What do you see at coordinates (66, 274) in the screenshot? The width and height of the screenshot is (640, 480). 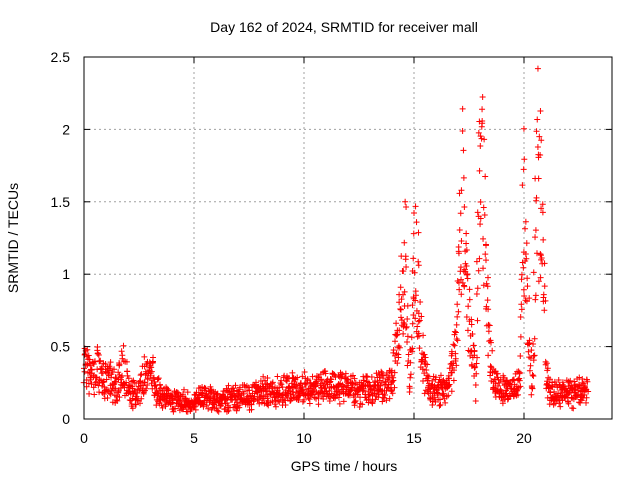 I see `y-tick-label: 1` at bounding box center [66, 274].